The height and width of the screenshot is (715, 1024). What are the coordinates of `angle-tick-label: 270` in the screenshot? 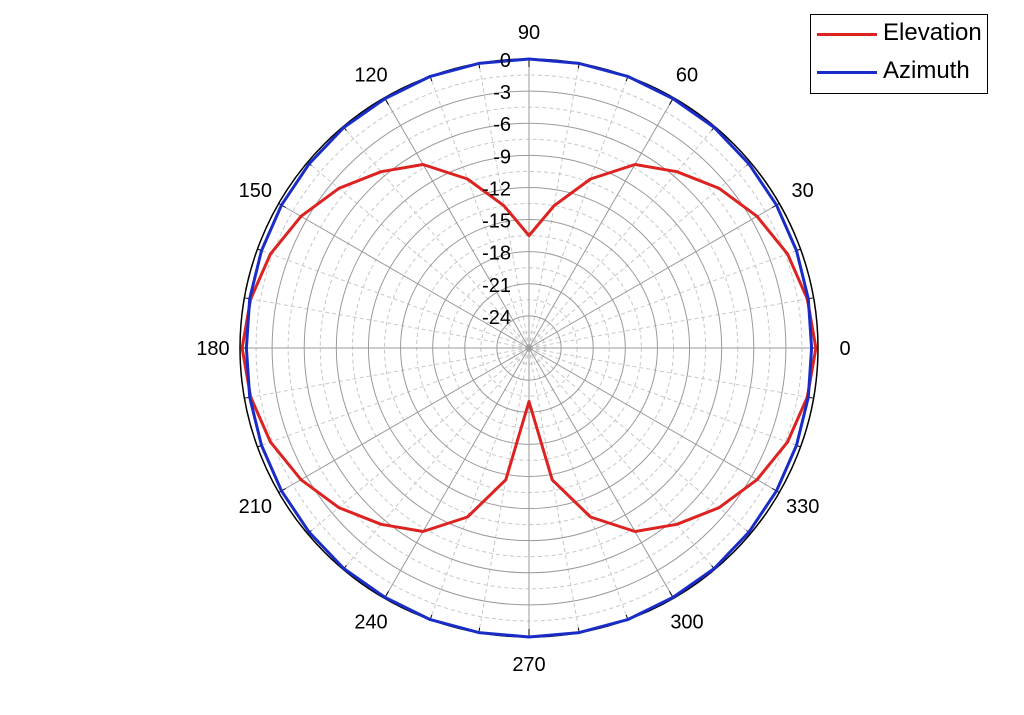 It's located at (528, 665).